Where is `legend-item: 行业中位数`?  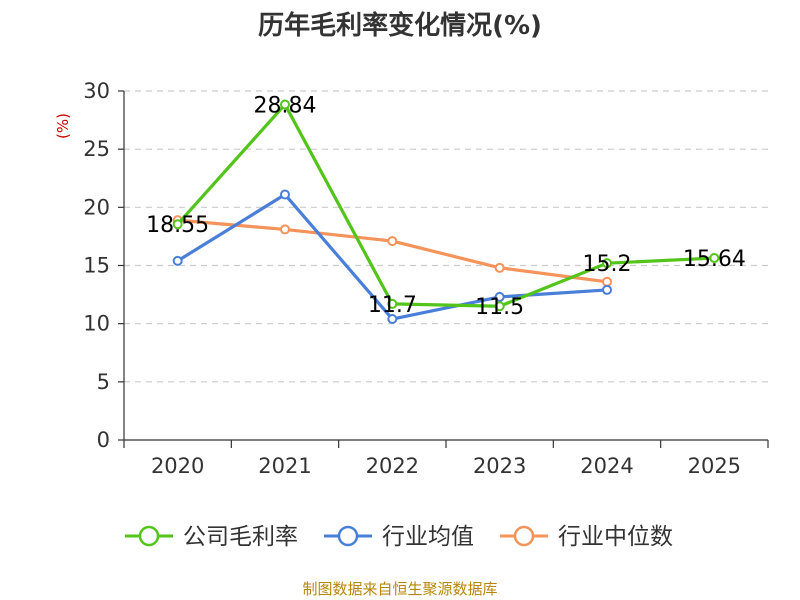 legend-item: 行业中位数 is located at coordinates (586, 537).